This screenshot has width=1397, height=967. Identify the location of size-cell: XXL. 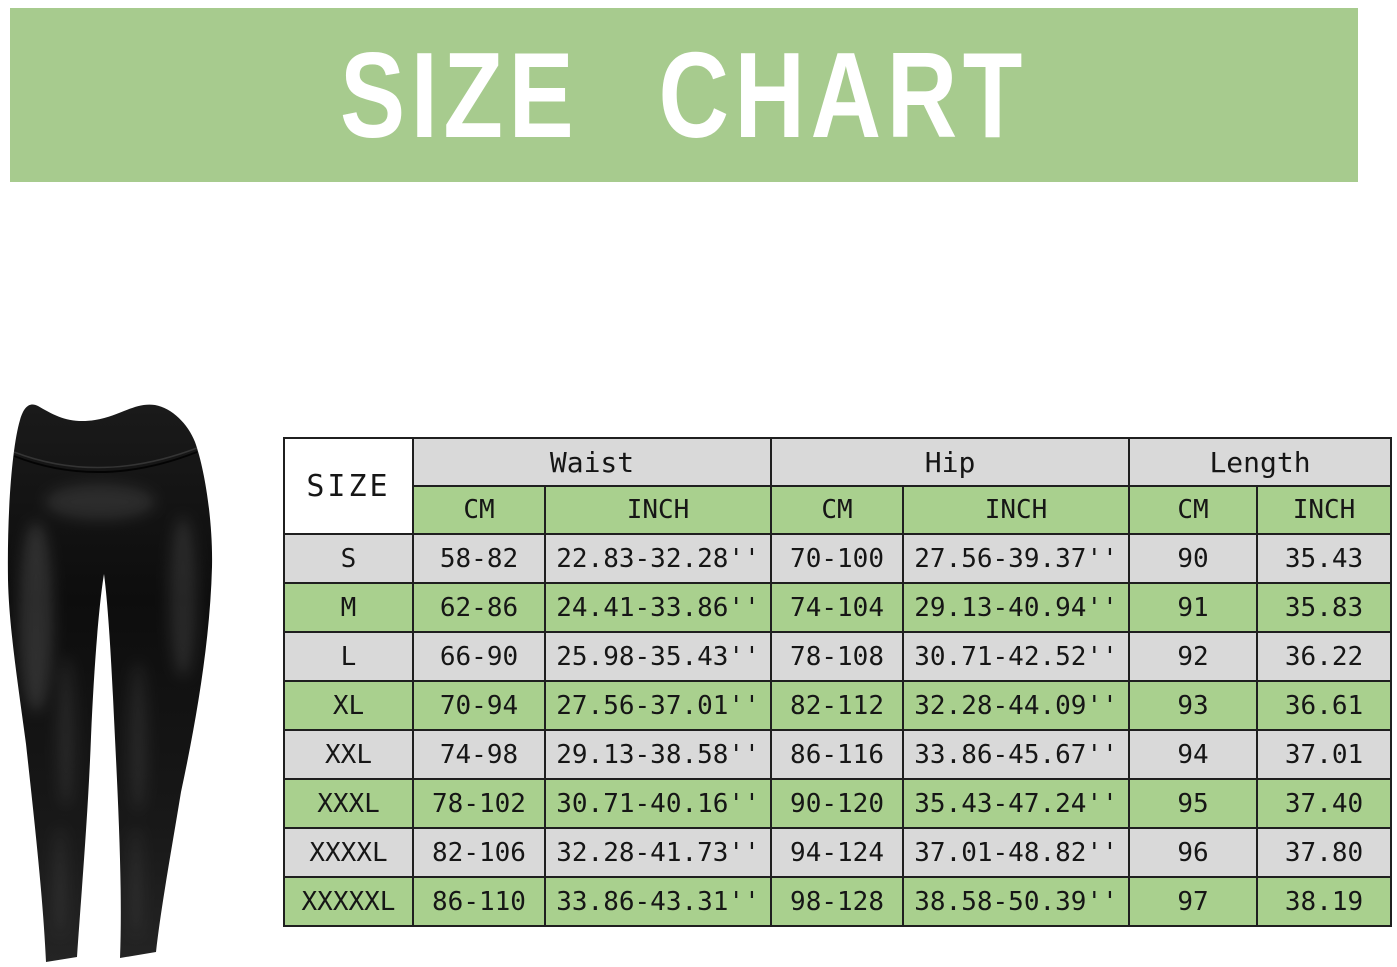
(348, 754).